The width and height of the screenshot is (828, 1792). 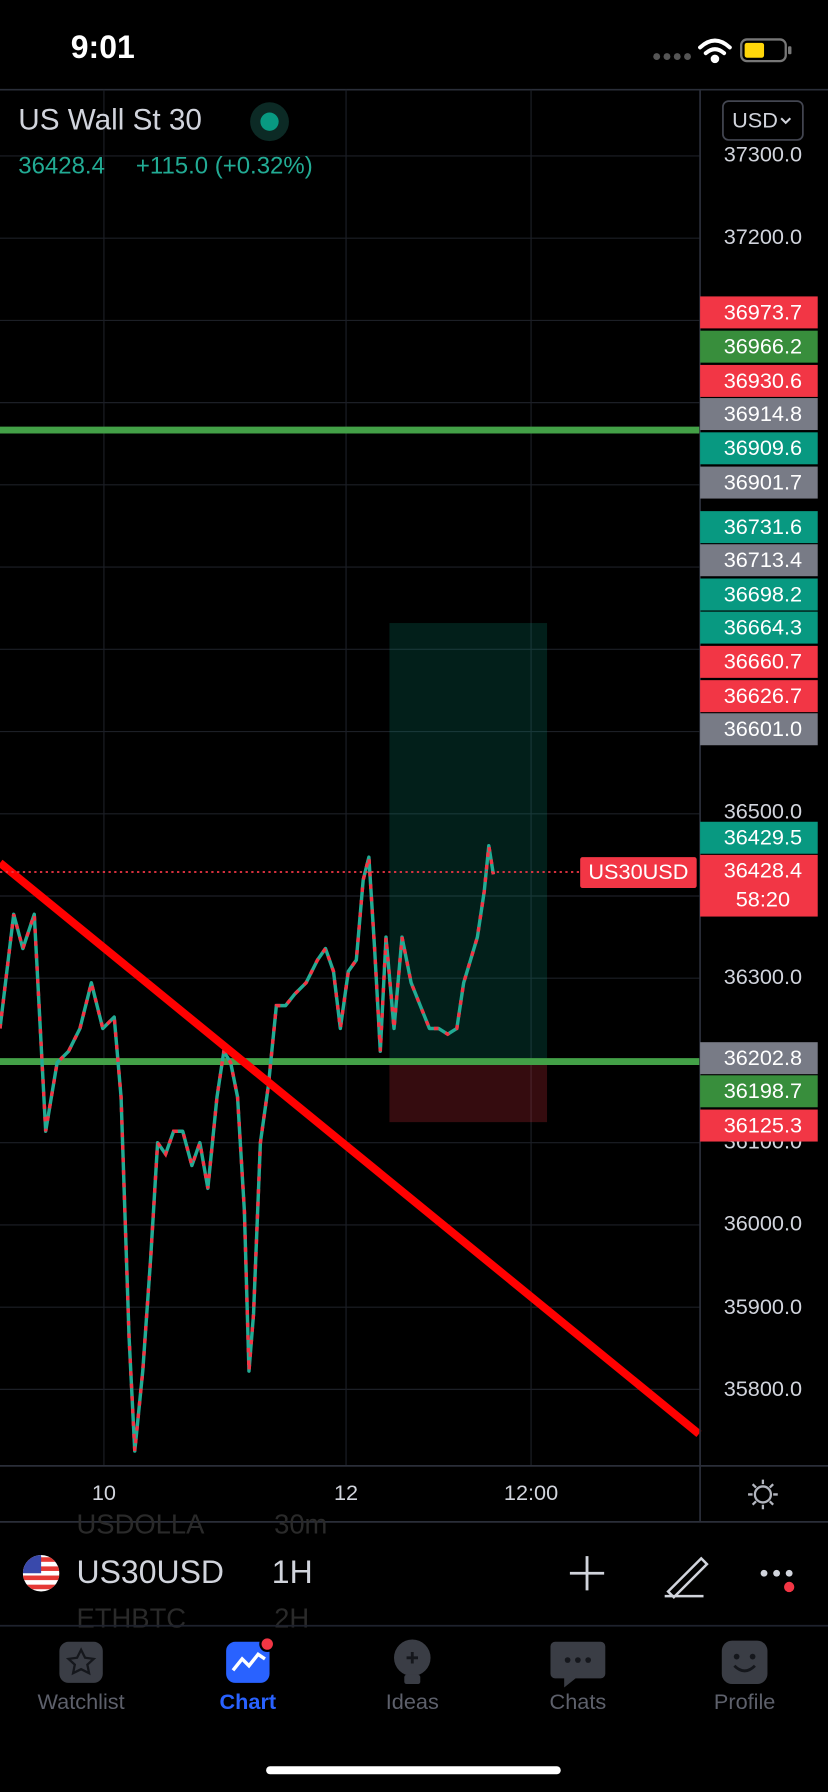 I want to click on tab-bar: Watchlist Chart Ideas Chats Profile, so click(x=407, y=1701).